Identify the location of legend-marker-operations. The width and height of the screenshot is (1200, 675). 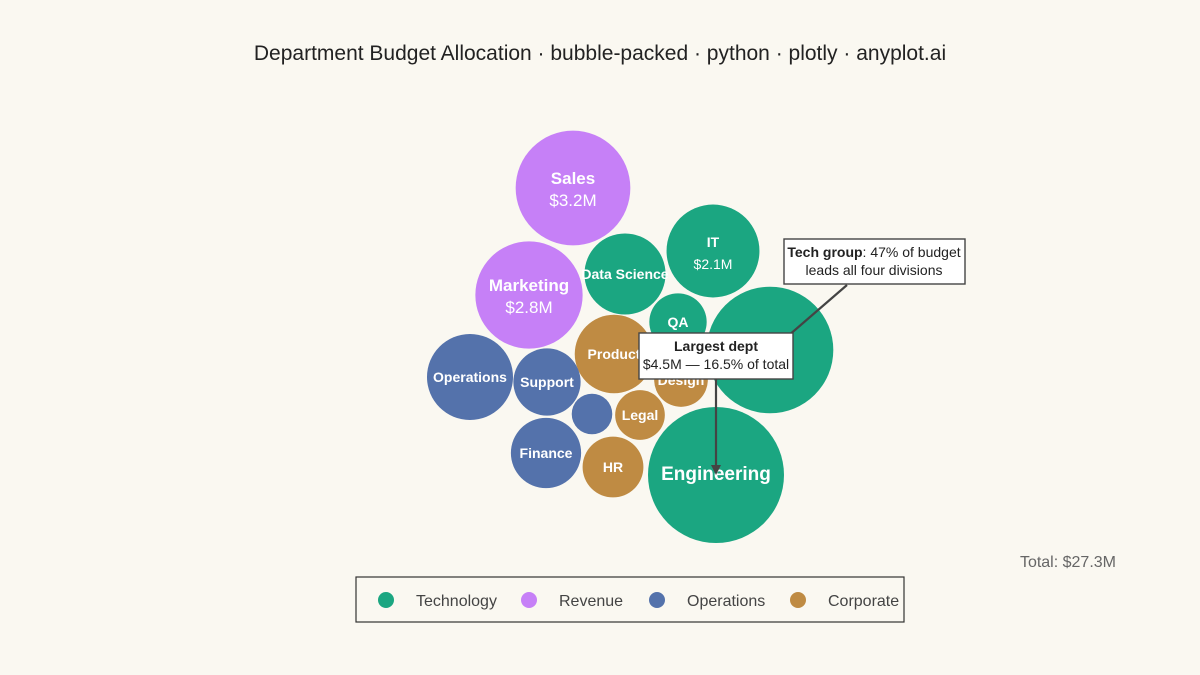
(657, 600).